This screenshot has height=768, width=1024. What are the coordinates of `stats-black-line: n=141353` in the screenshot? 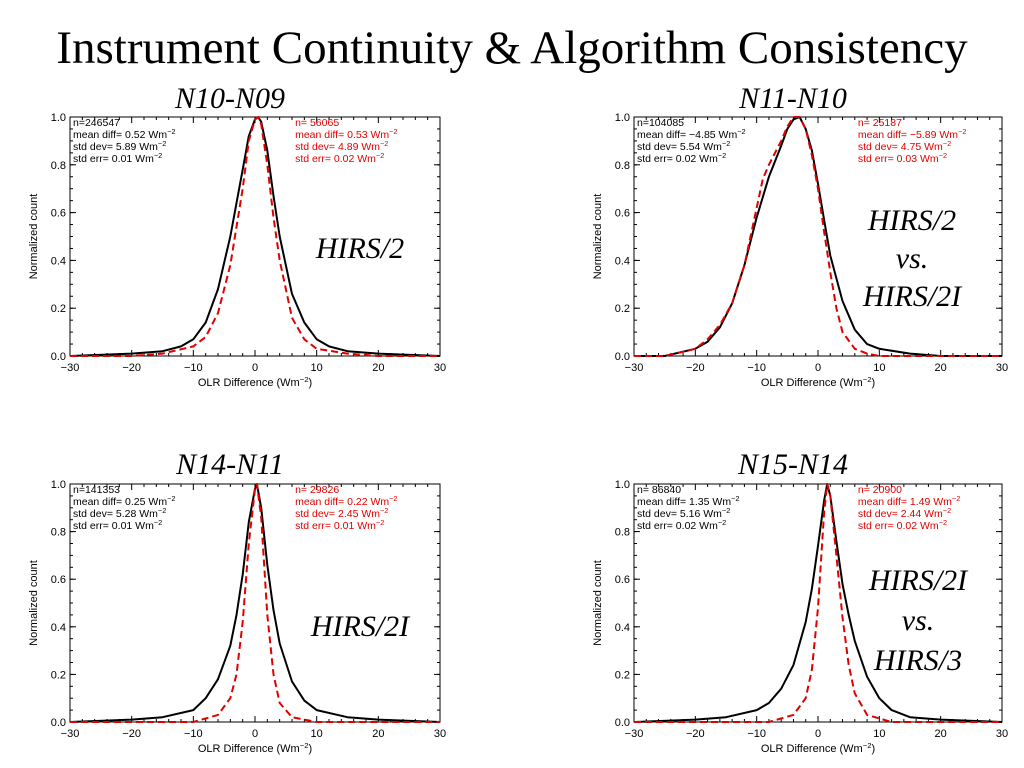 It's located at (96, 490).